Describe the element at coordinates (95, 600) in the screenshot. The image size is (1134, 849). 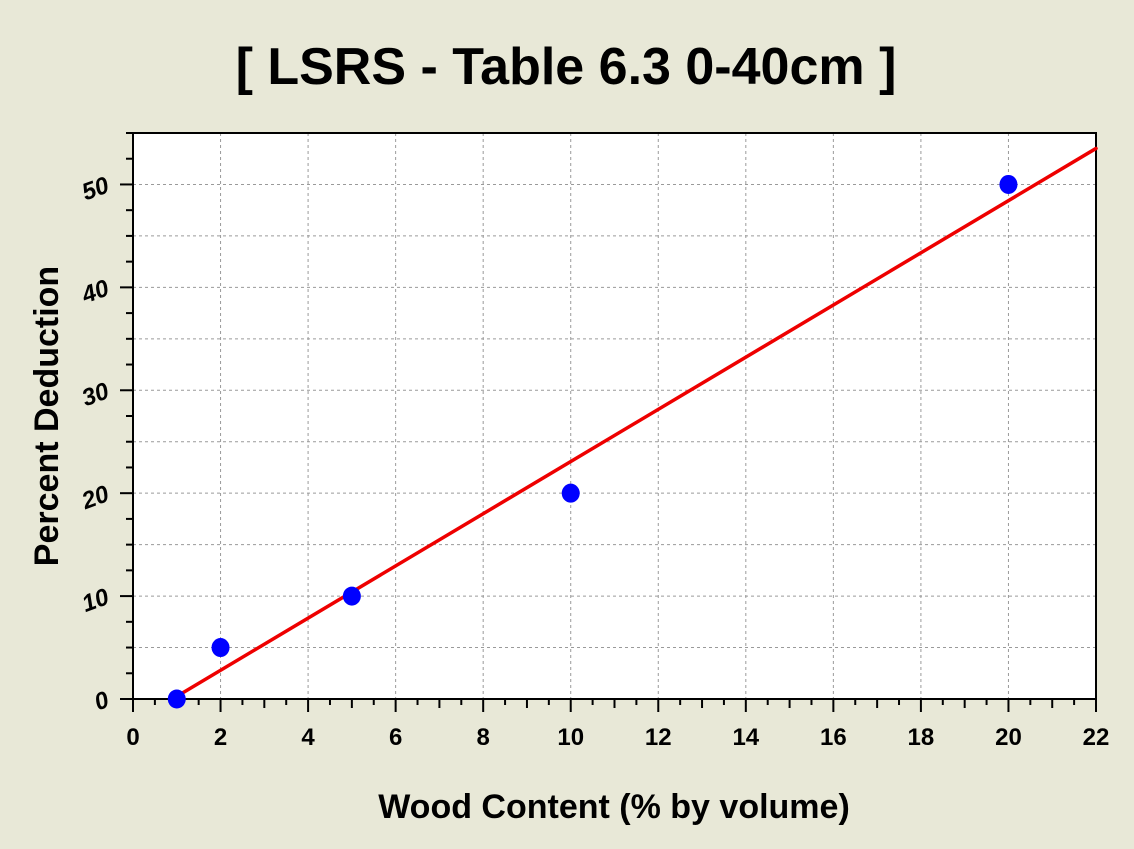
I see `y-tick-label: 10` at that location.